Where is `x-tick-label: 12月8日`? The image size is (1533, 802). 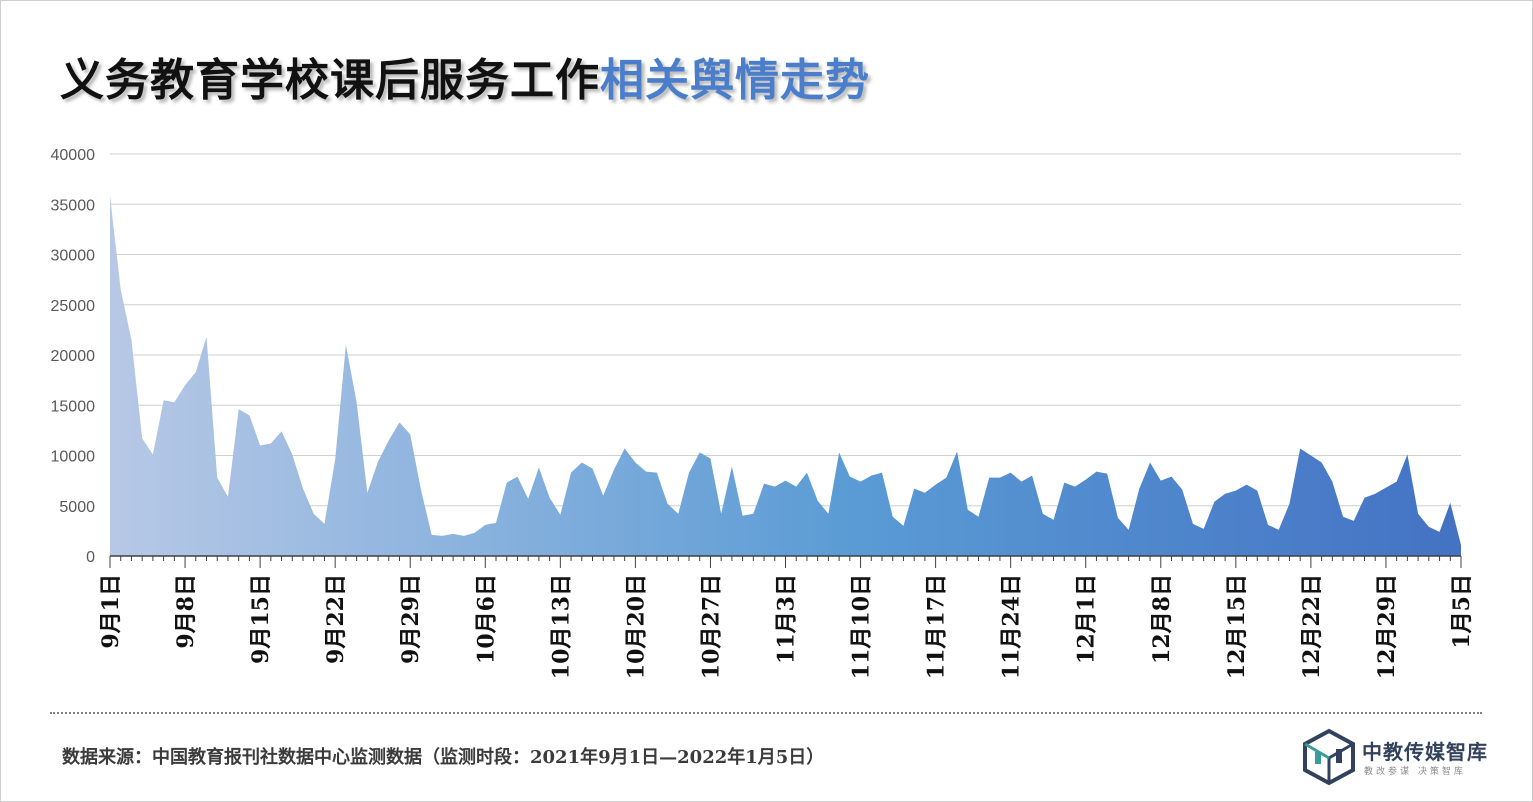 x-tick-label: 12月8日 is located at coordinates (1162, 619).